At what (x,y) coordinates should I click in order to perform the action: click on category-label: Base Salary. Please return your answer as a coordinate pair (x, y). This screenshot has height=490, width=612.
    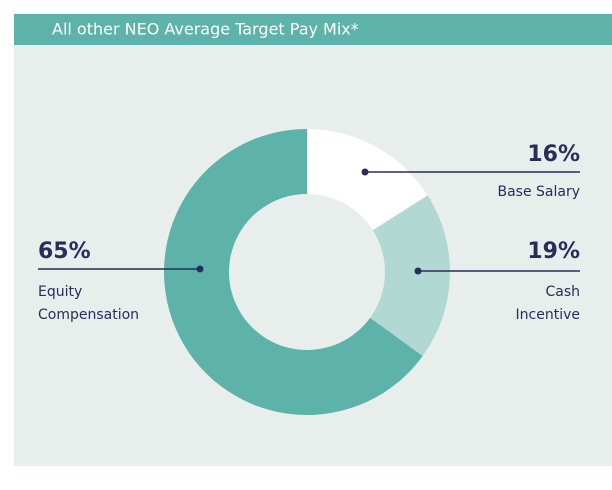
    Looking at the image, I should click on (538, 192).